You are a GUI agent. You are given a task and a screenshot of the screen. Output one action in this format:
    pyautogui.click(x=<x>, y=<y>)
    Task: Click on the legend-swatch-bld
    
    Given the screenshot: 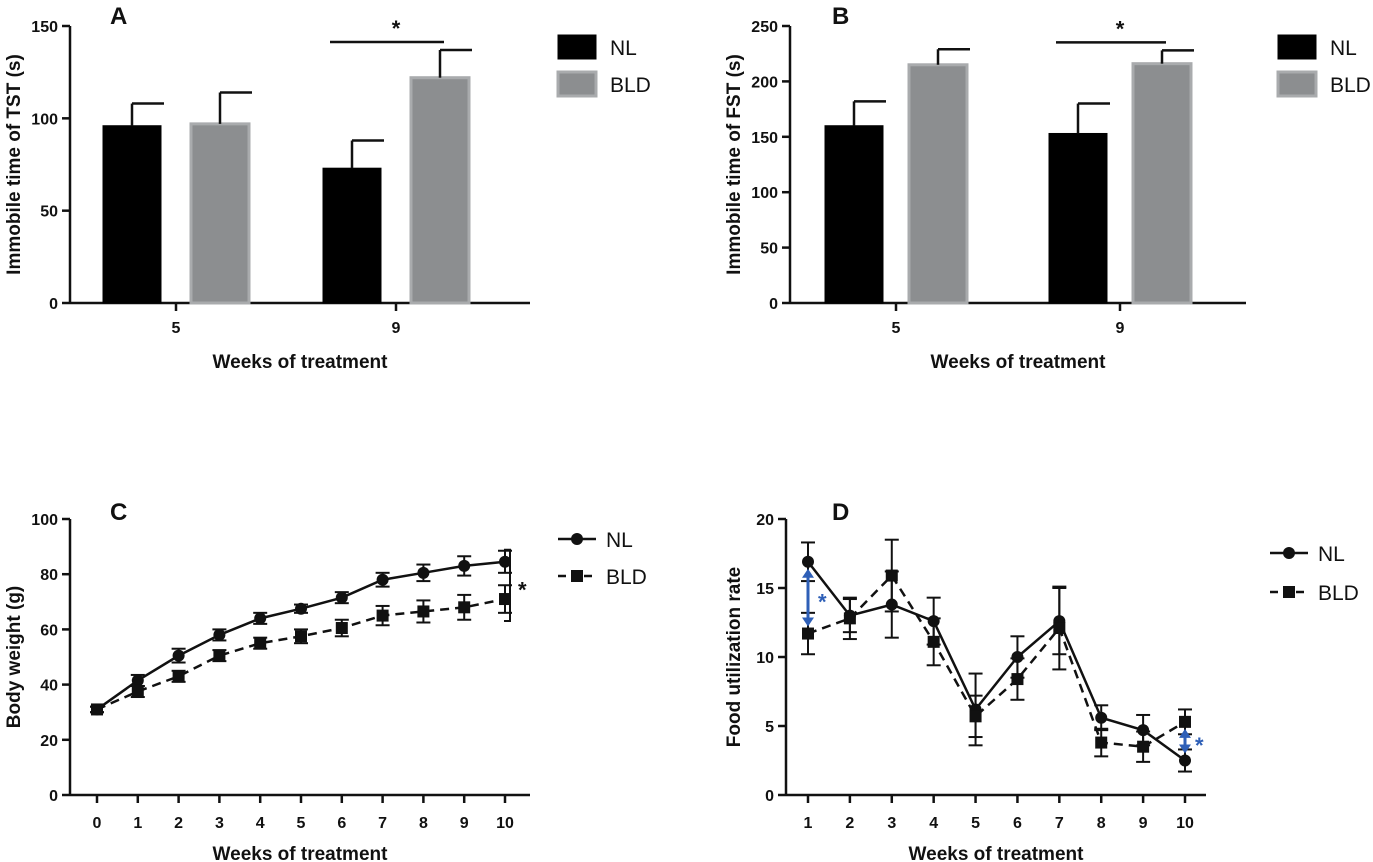 What is the action you would take?
    pyautogui.click(x=1297, y=84)
    